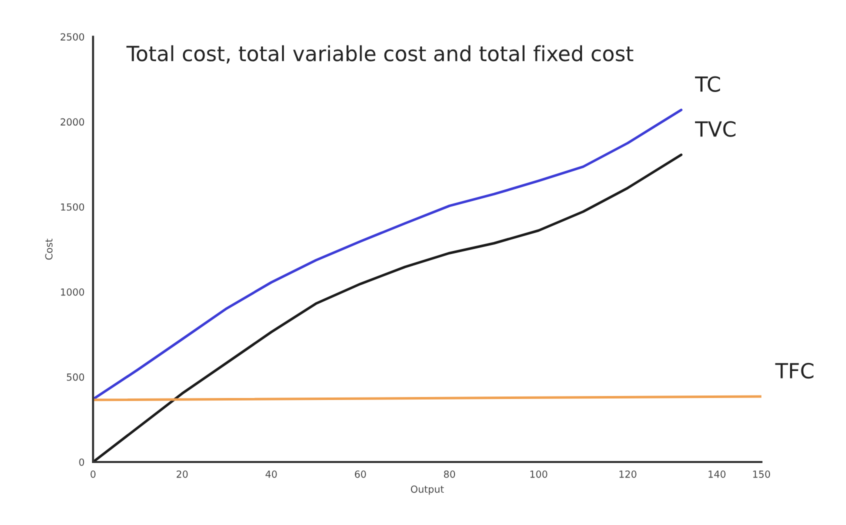 The image size is (846, 525). What do you see at coordinates (717, 474) in the screenshot?
I see `x-tick-label: 140` at bounding box center [717, 474].